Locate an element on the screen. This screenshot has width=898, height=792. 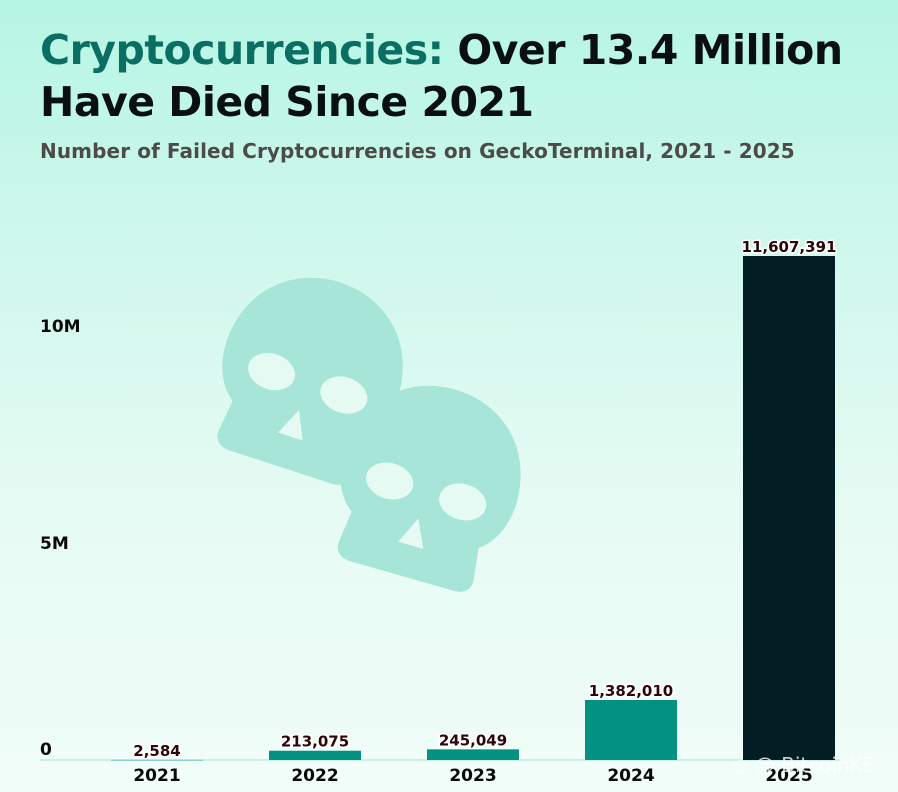
value-label: 2,584 is located at coordinates (156, 751).